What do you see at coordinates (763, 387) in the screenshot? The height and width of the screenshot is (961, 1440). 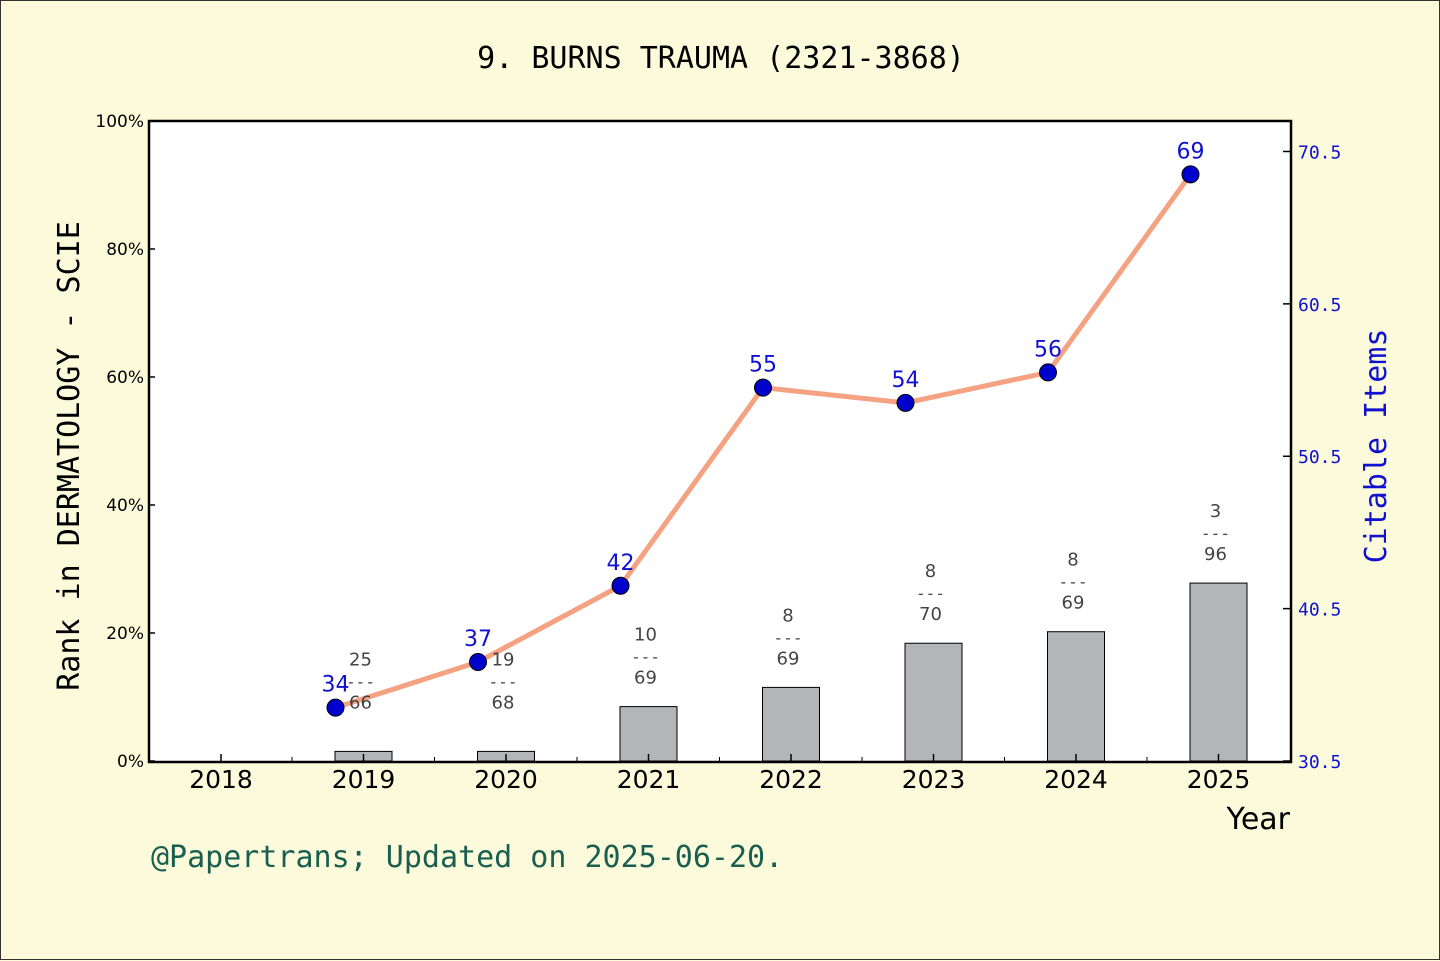 I see `citable-items-point-2022` at bounding box center [763, 387].